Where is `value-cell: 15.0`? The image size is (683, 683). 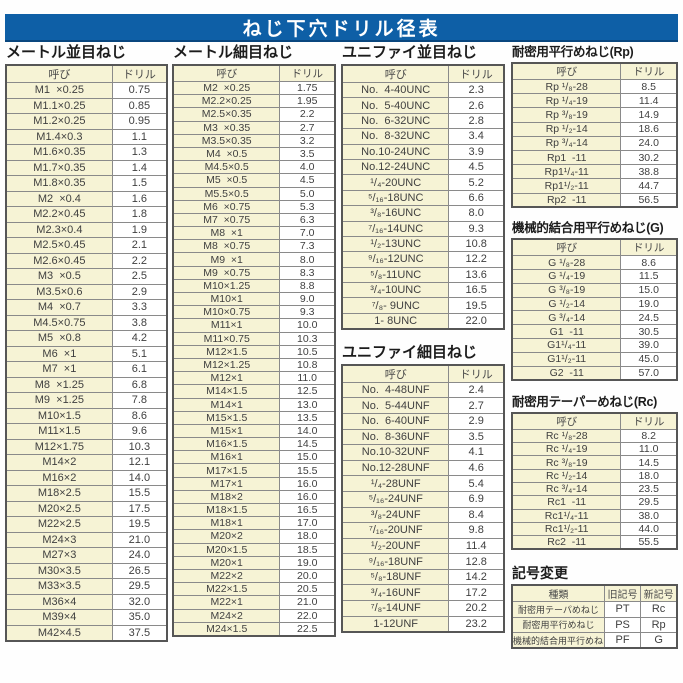 value-cell: 15.0 is located at coordinates (307, 457).